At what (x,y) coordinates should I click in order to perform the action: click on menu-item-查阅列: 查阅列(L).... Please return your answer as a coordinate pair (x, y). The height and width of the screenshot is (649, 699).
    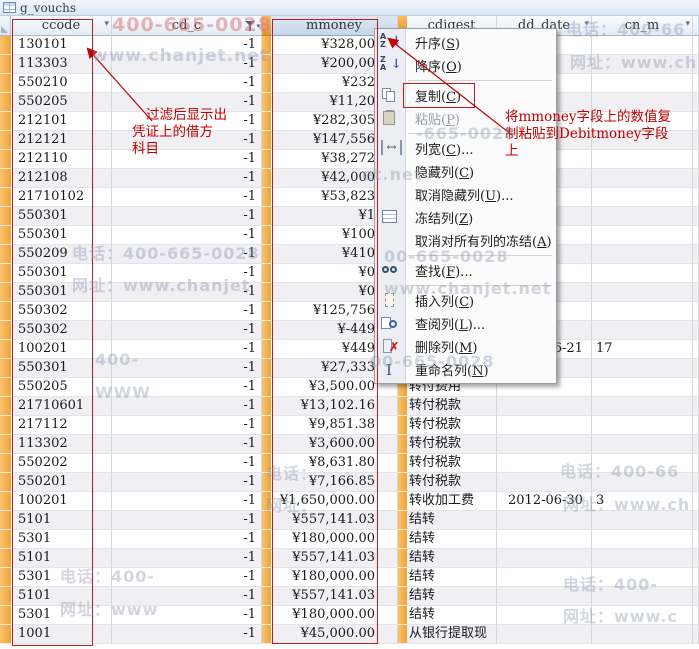
    Looking at the image, I should click on (465, 323).